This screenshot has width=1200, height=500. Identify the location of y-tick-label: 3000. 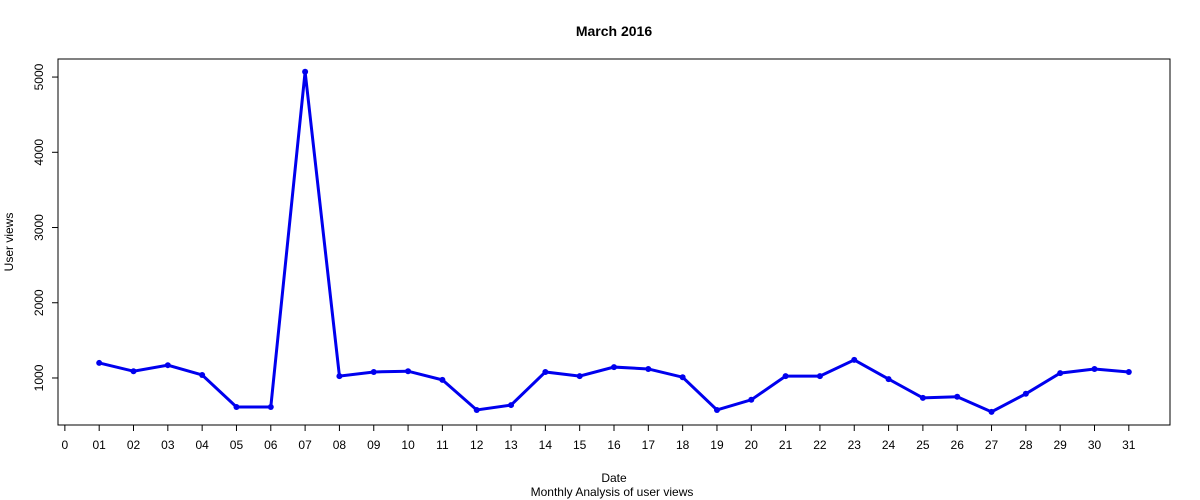
(39, 227).